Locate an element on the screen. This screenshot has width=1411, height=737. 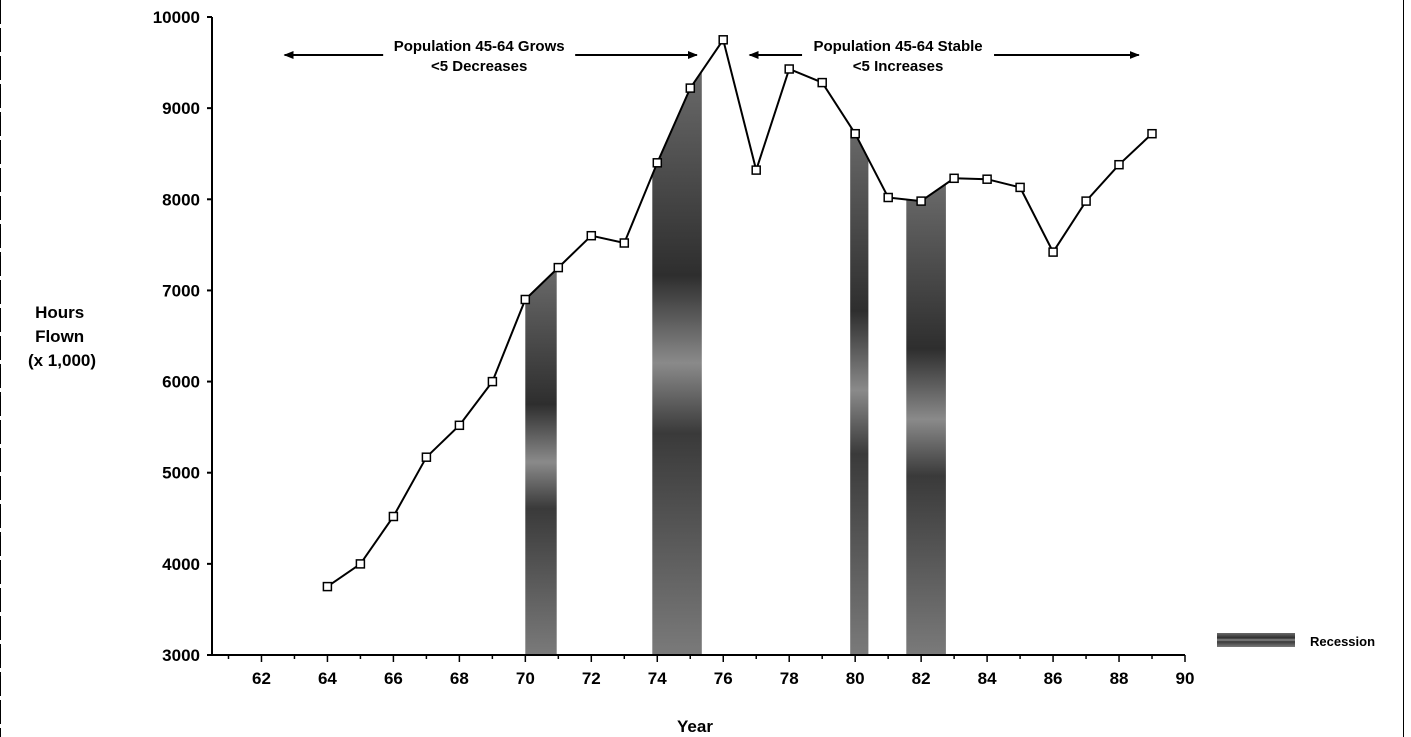
y-axis-label-line-2: Flown is located at coordinates (59, 336).